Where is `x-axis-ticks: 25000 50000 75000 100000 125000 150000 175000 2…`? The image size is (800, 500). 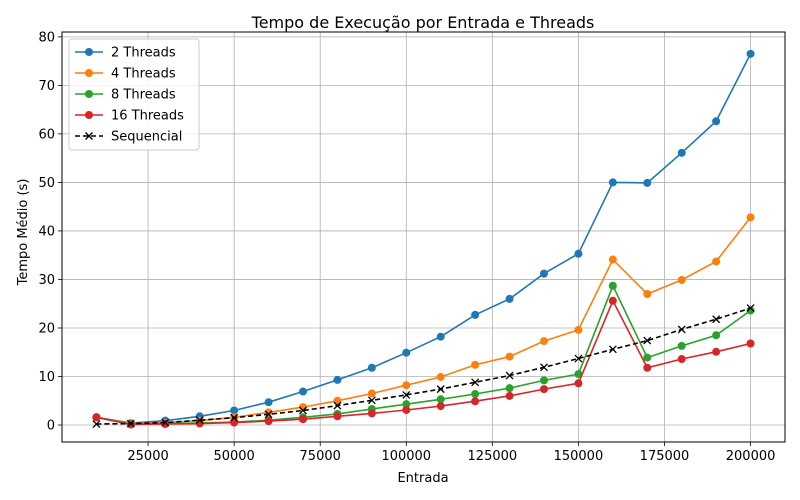
x-axis-ticks: 25000 50000 75000 100000 125000 150000 175000 2… is located at coordinates (451, 453).